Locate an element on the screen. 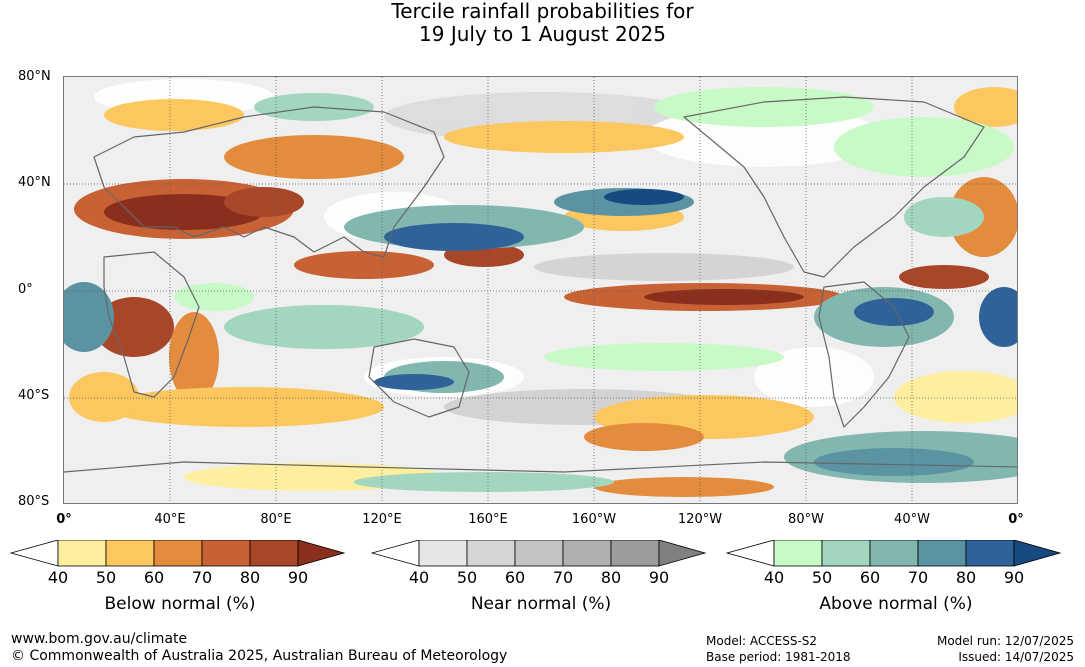 The width and height of the screenshot is (1085, 667). colorbar-below-normal is located at coordinates (178, 553).